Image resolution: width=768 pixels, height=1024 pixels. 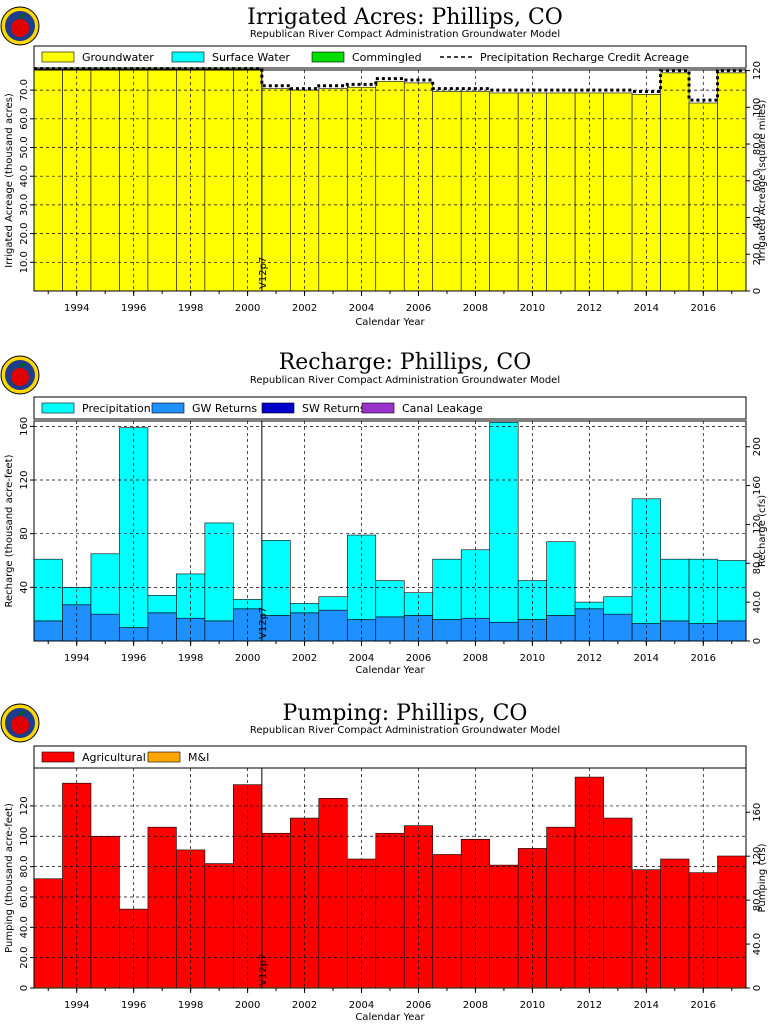 What do you see at coordinates (24, 426) in the screenshot?
I see `y-tick-label: 160` at bounding box center [24, 426].